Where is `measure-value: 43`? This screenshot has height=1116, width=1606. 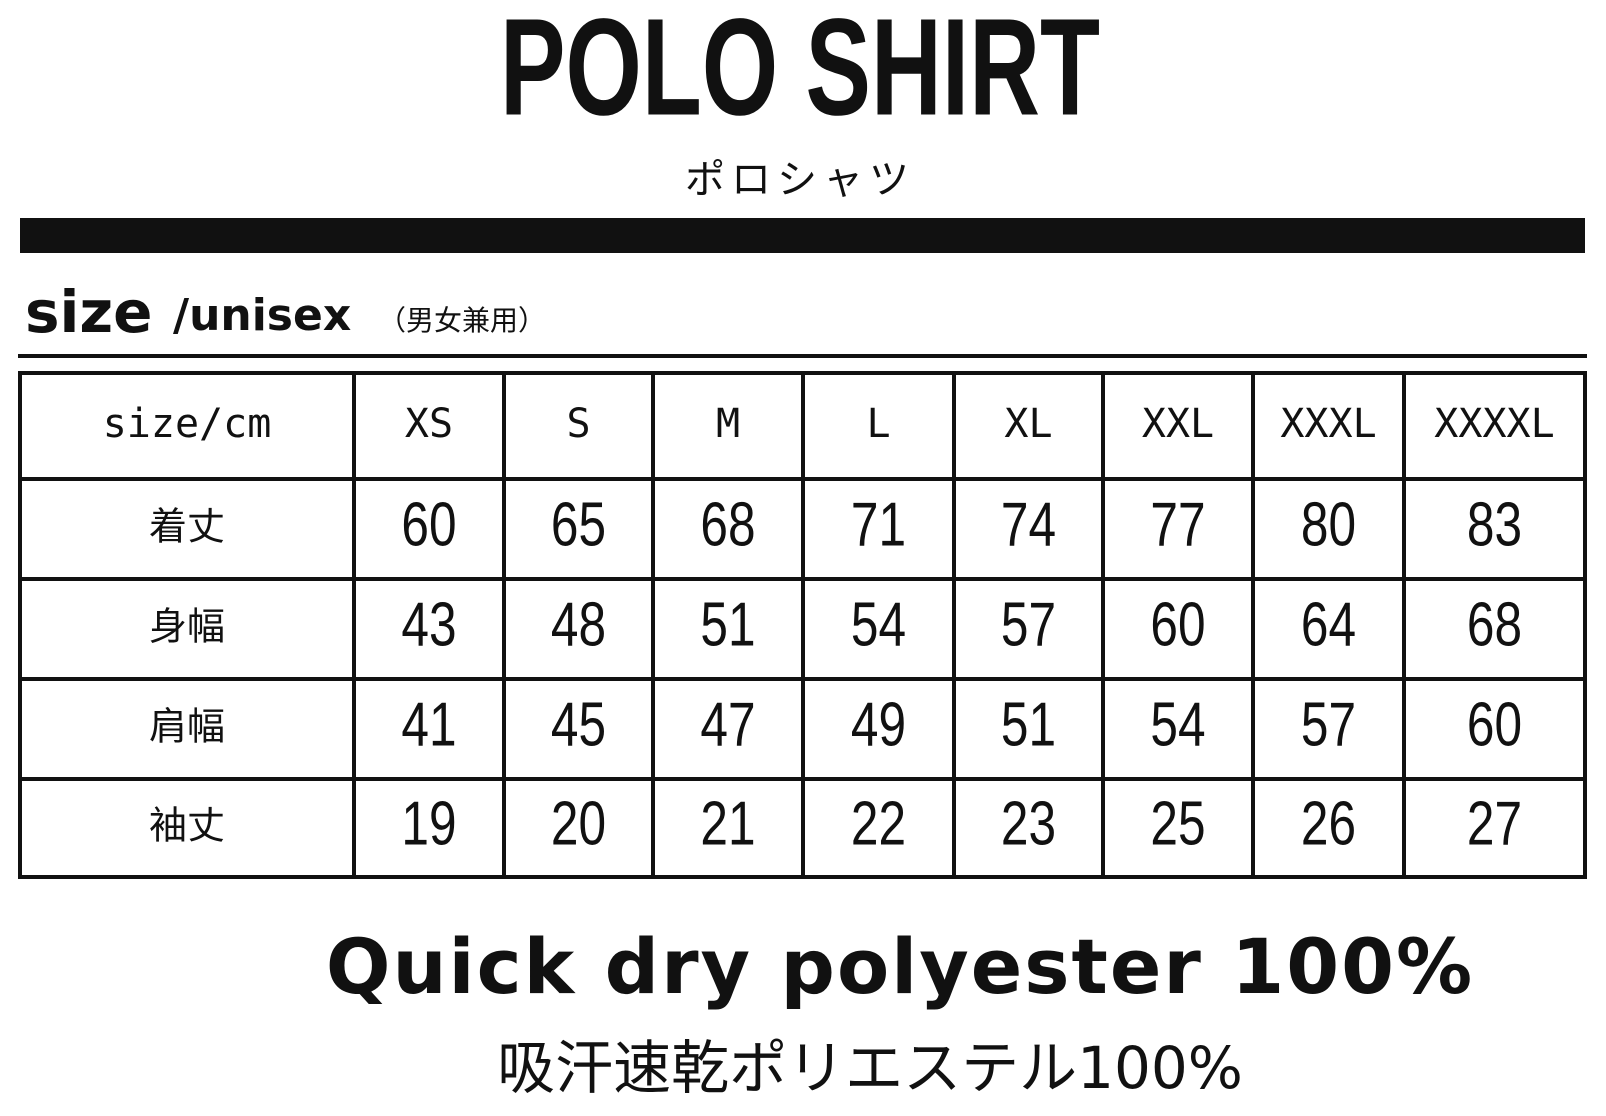
measure-value: 43 is located at coordinates (428, 624).